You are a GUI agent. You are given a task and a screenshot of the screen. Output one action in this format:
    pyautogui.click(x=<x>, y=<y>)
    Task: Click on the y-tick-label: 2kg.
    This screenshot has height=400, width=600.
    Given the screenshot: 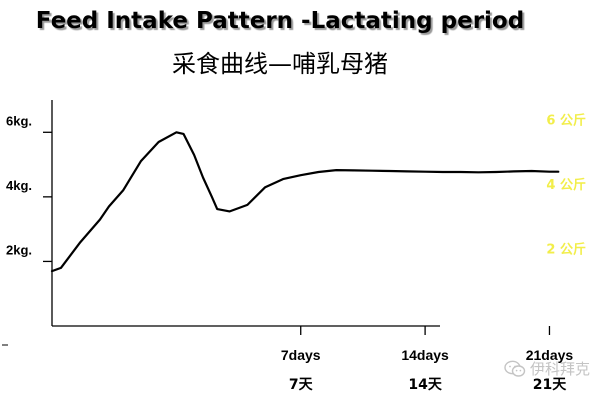 What is the action you would take?
    pyautogui.click(x=19, y=249)
    